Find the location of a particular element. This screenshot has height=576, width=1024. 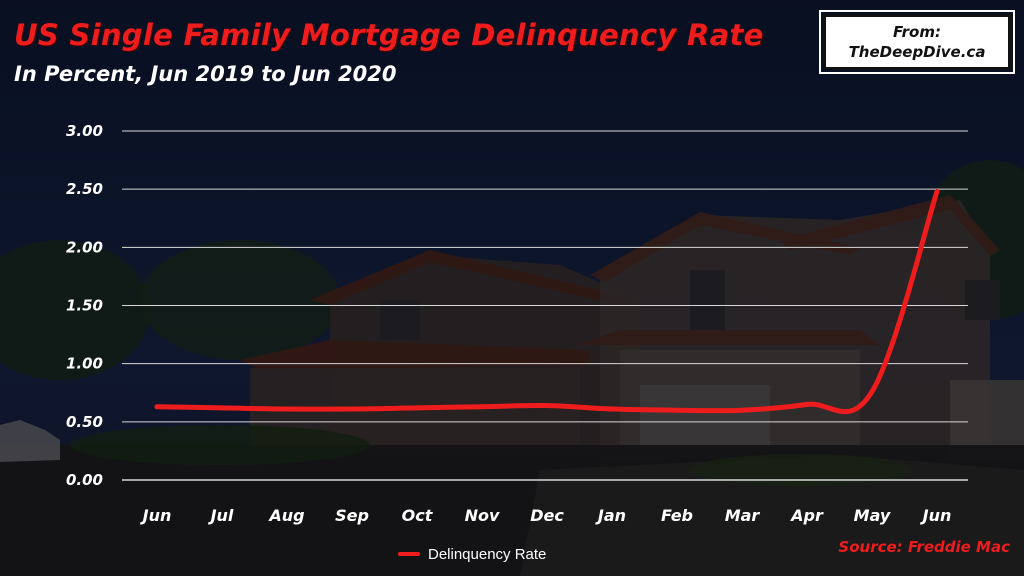

y-axis-ticks: 0.00 0.50 1.00 1.50 2.00 2.50 3.00 is located at coordinates (84, 305).